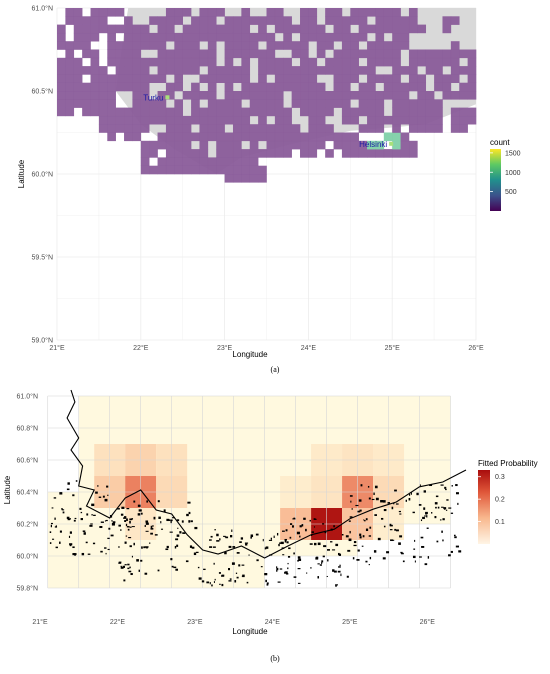 The width and height of the screenshot is (550, 674). I want to click on city-label: Helsinki, so click(373, 144).